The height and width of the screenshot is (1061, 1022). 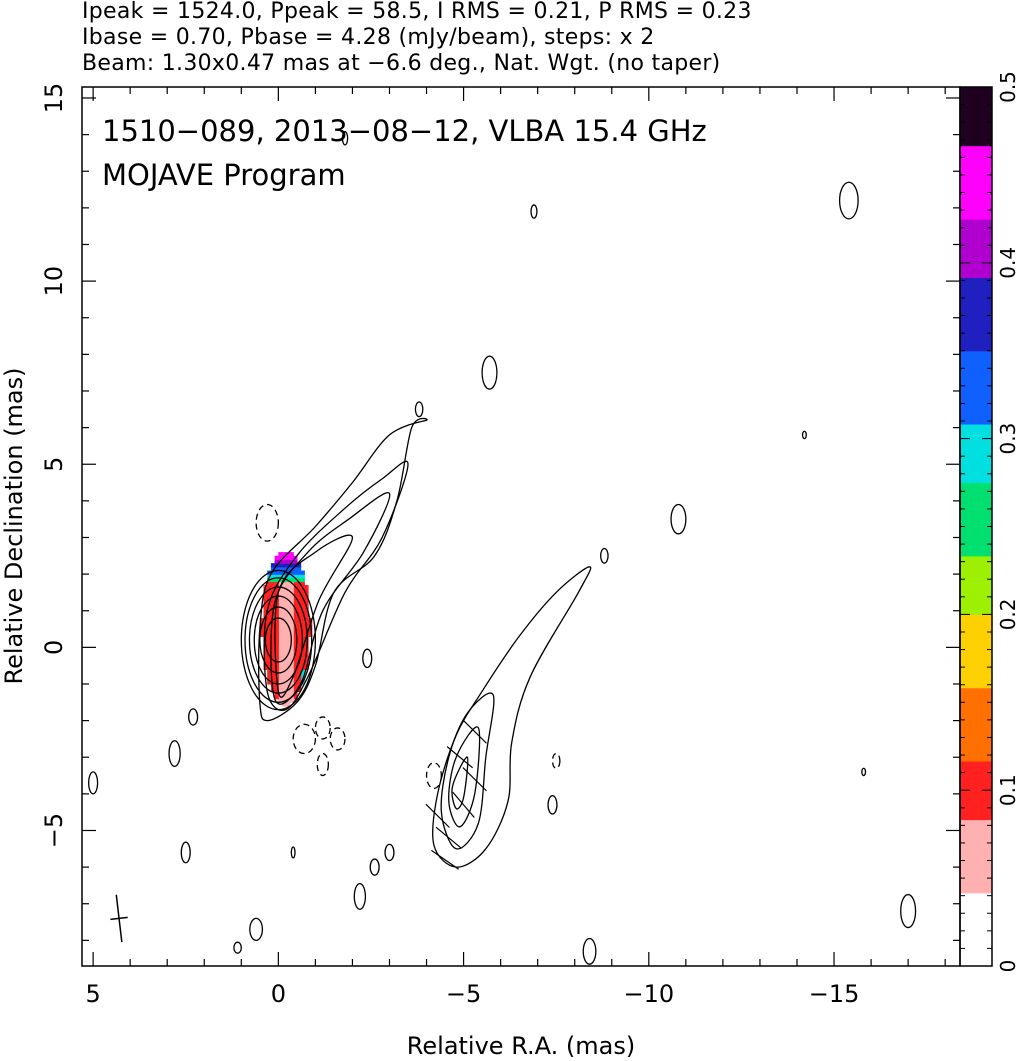 I want to click on colorbar-tick-label: 0.3, so click(x=1008, y=439).